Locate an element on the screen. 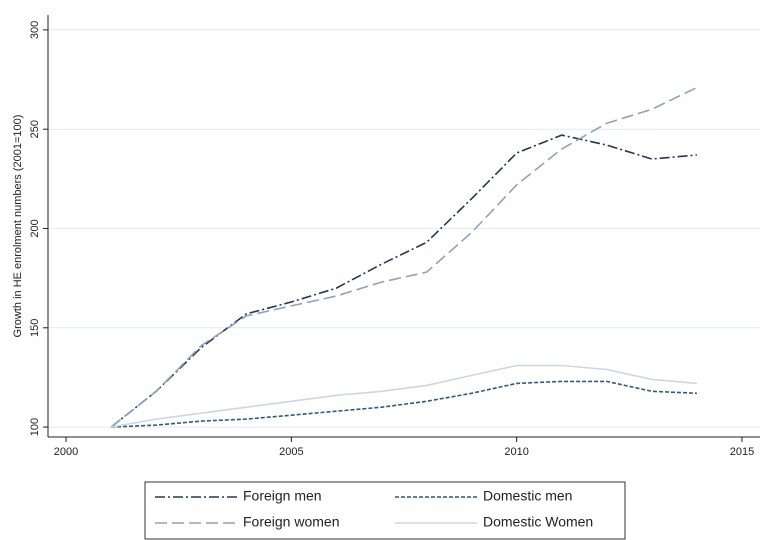 The width and height of the screenshot is (767, 540). legend-label: Foreign men is located at coordinates (282, 496).